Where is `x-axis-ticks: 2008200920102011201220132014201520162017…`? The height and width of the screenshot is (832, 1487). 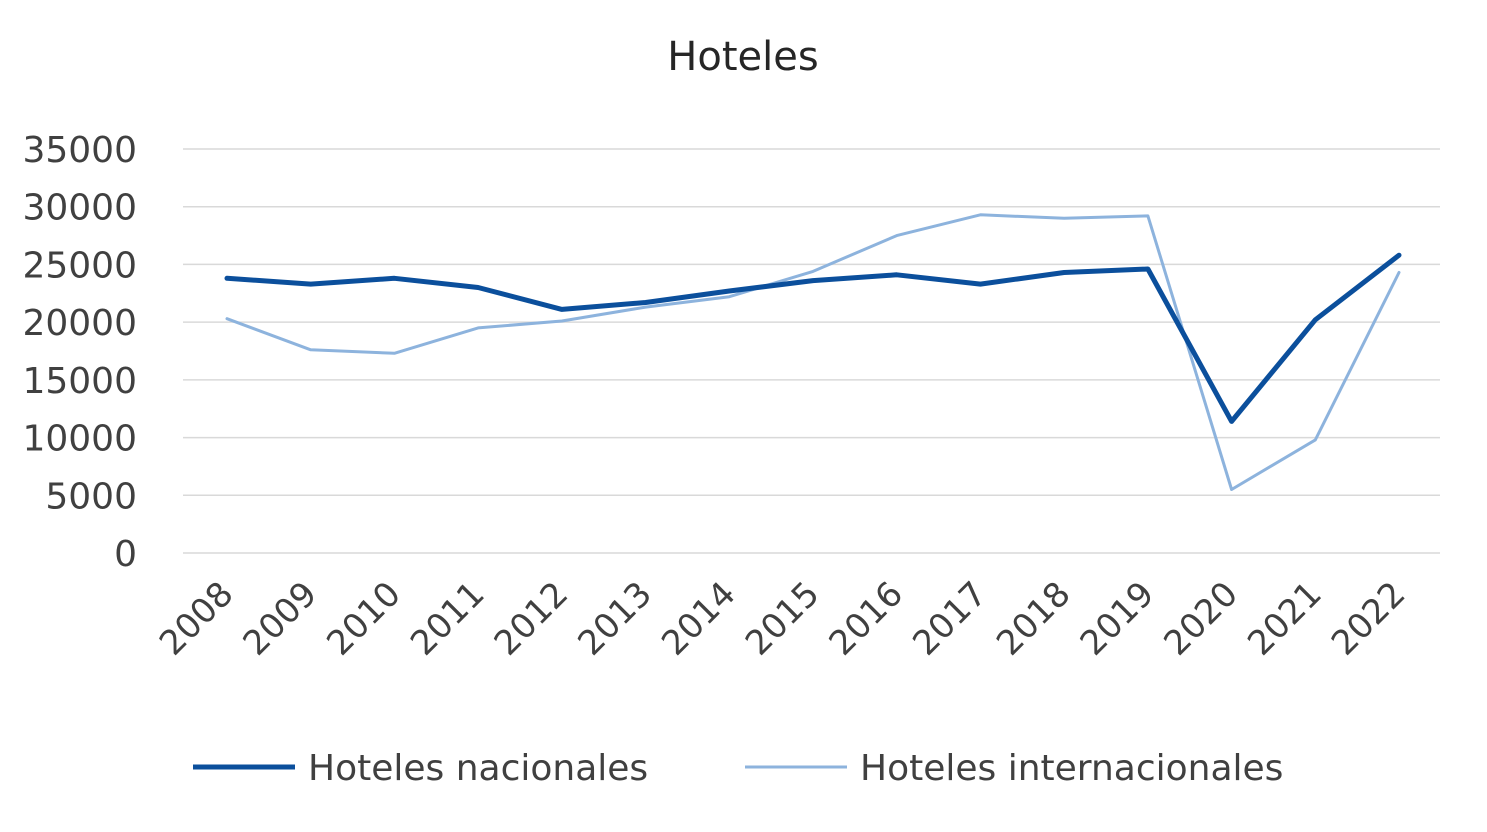
x-axis-ticks: 2008200920102011201220132014201520162017… is located at coordinates (782, 618).